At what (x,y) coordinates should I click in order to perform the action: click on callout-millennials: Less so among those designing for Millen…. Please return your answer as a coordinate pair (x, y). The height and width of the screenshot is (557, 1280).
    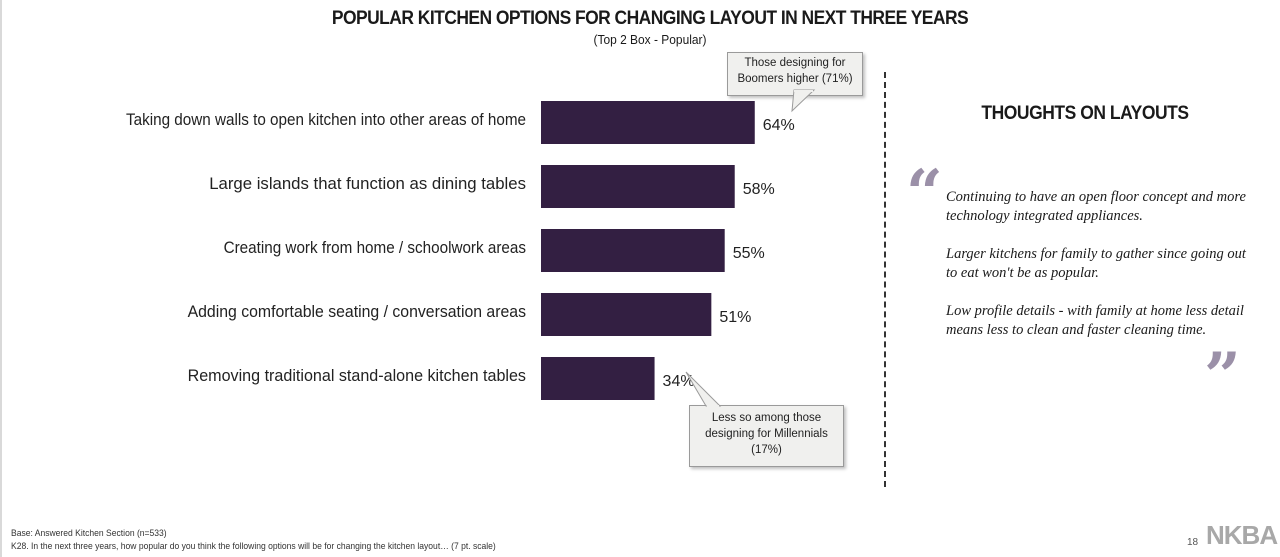
    Looking at the image, I should click on (766, 436).